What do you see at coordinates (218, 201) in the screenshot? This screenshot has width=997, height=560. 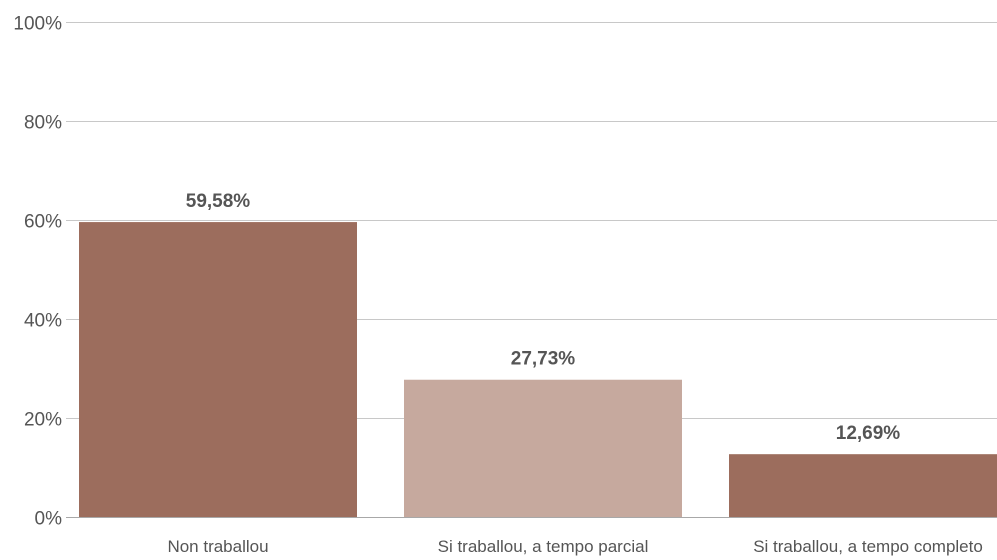 I see `data-label-1: 59,58%` at bounding box center [218, 201].